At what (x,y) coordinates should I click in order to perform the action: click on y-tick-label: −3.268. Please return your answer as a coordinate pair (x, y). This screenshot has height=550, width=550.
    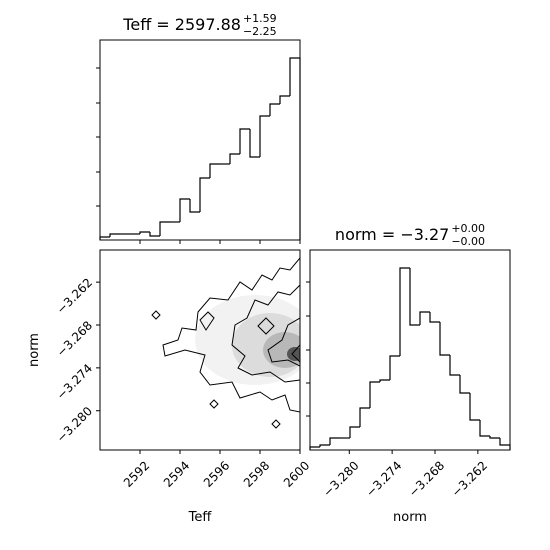
    Looking at the image, I should click on (74, 338).